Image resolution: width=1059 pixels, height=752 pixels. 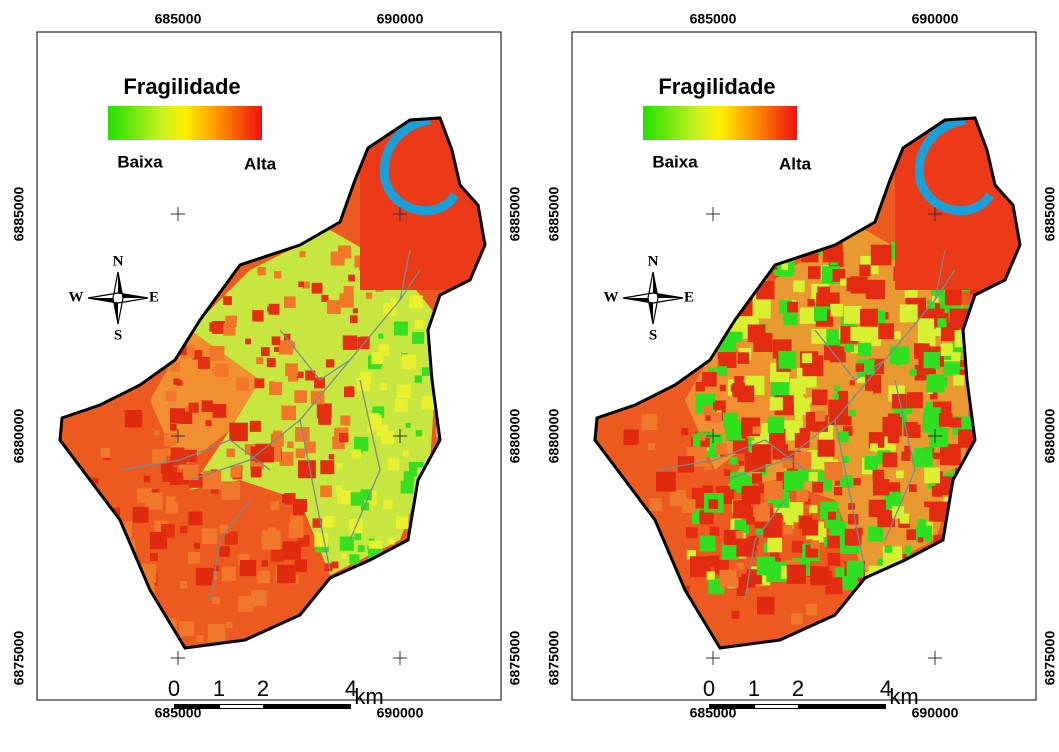 What do you see at coordinates (419, 166) in the screenshot?
I see `river` at bounding box center [419, 166].